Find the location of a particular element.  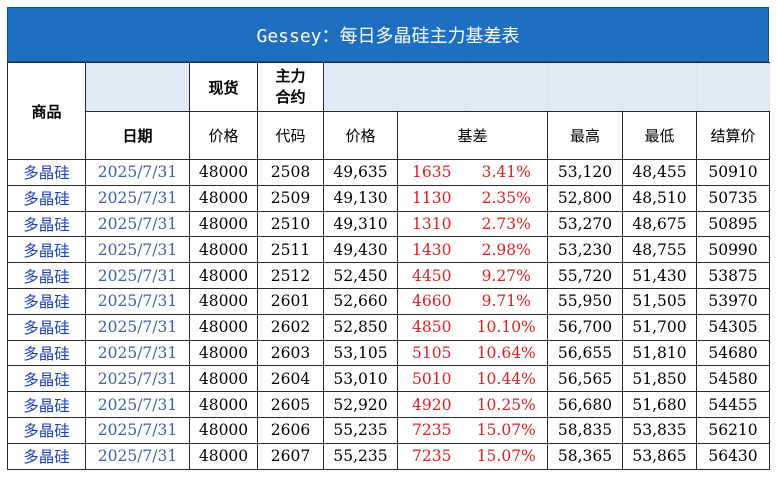

cell-basis: 1130 is located at coordinates (431, 198).